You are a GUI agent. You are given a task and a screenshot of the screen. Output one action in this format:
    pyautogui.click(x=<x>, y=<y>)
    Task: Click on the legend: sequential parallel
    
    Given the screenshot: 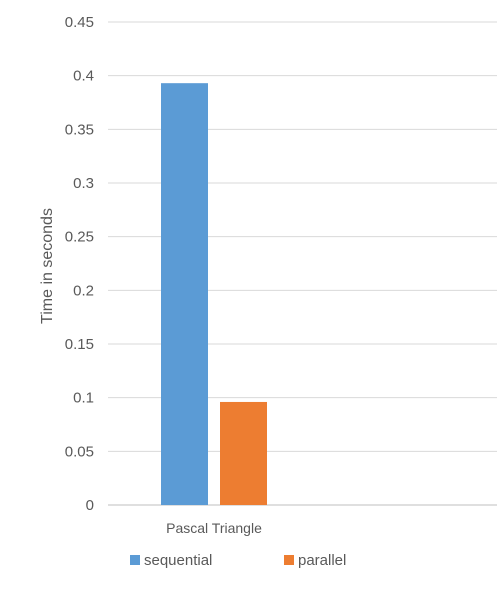 What is the action you would take?
    pyautogui.click(x=238, y=560)
    